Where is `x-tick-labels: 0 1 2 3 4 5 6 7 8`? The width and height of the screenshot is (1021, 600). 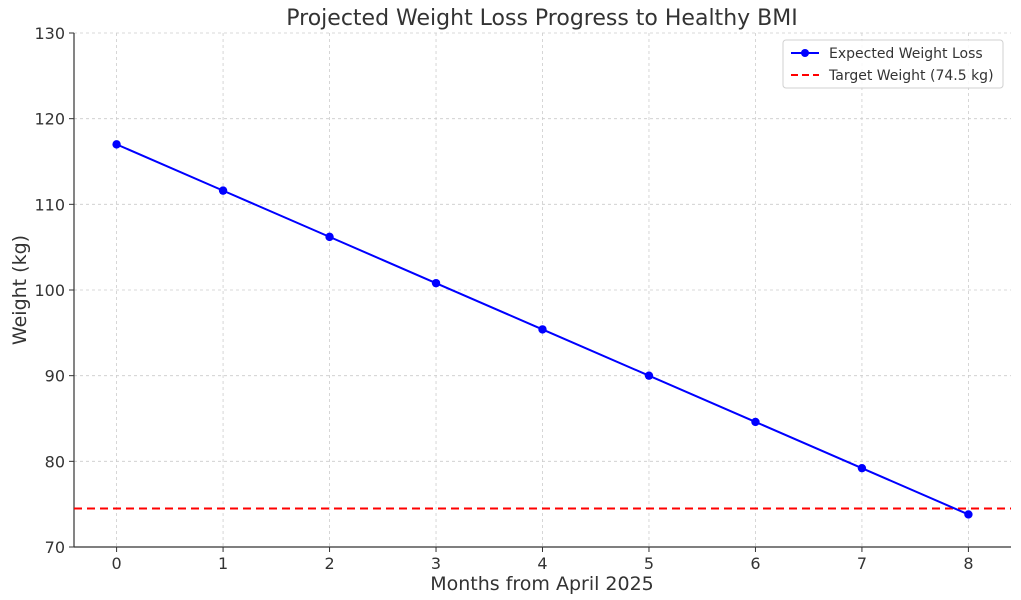 x-tick-labels: 0 1 2 3 4 5 6 7 8 is located at coordinates (542, 563).